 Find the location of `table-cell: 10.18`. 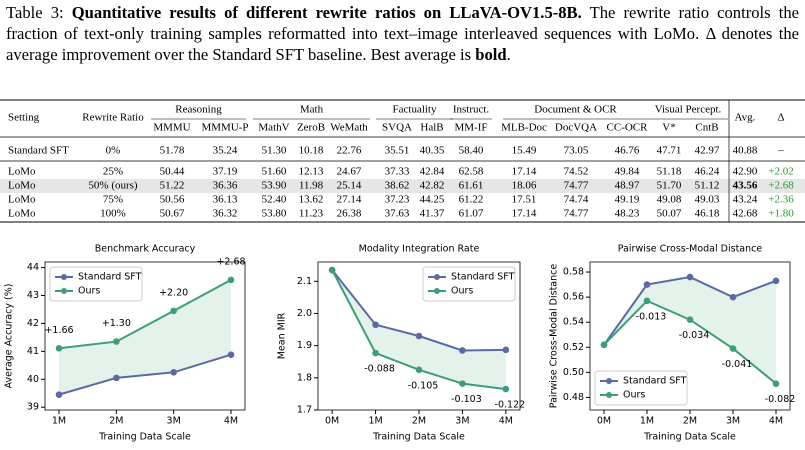

table-cell: 10.18 is located at coordinates (311, 151).